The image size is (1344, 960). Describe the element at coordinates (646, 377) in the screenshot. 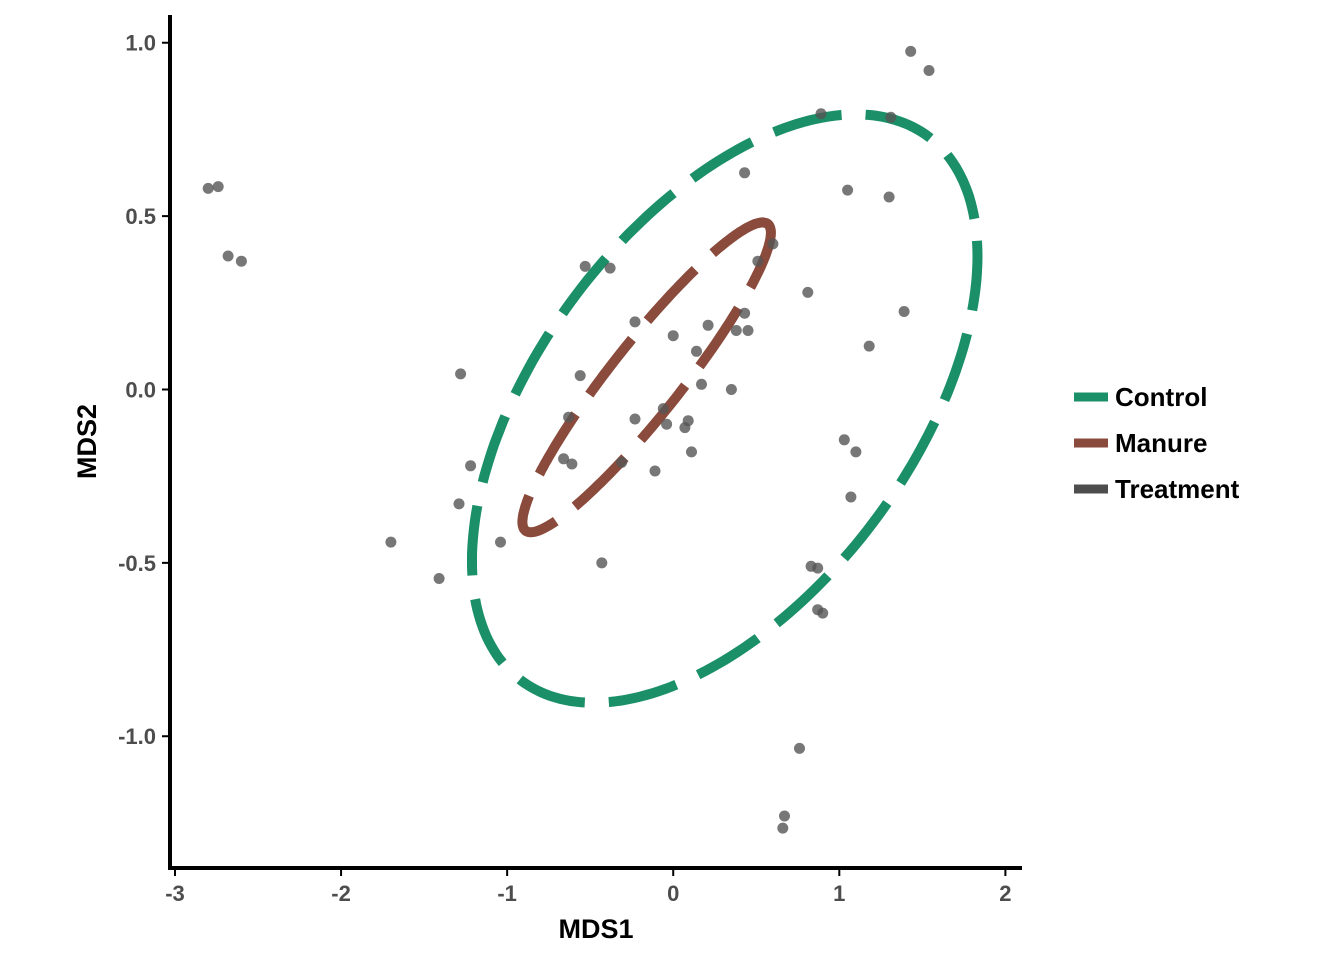

I see `ellipse-manure` at that location.